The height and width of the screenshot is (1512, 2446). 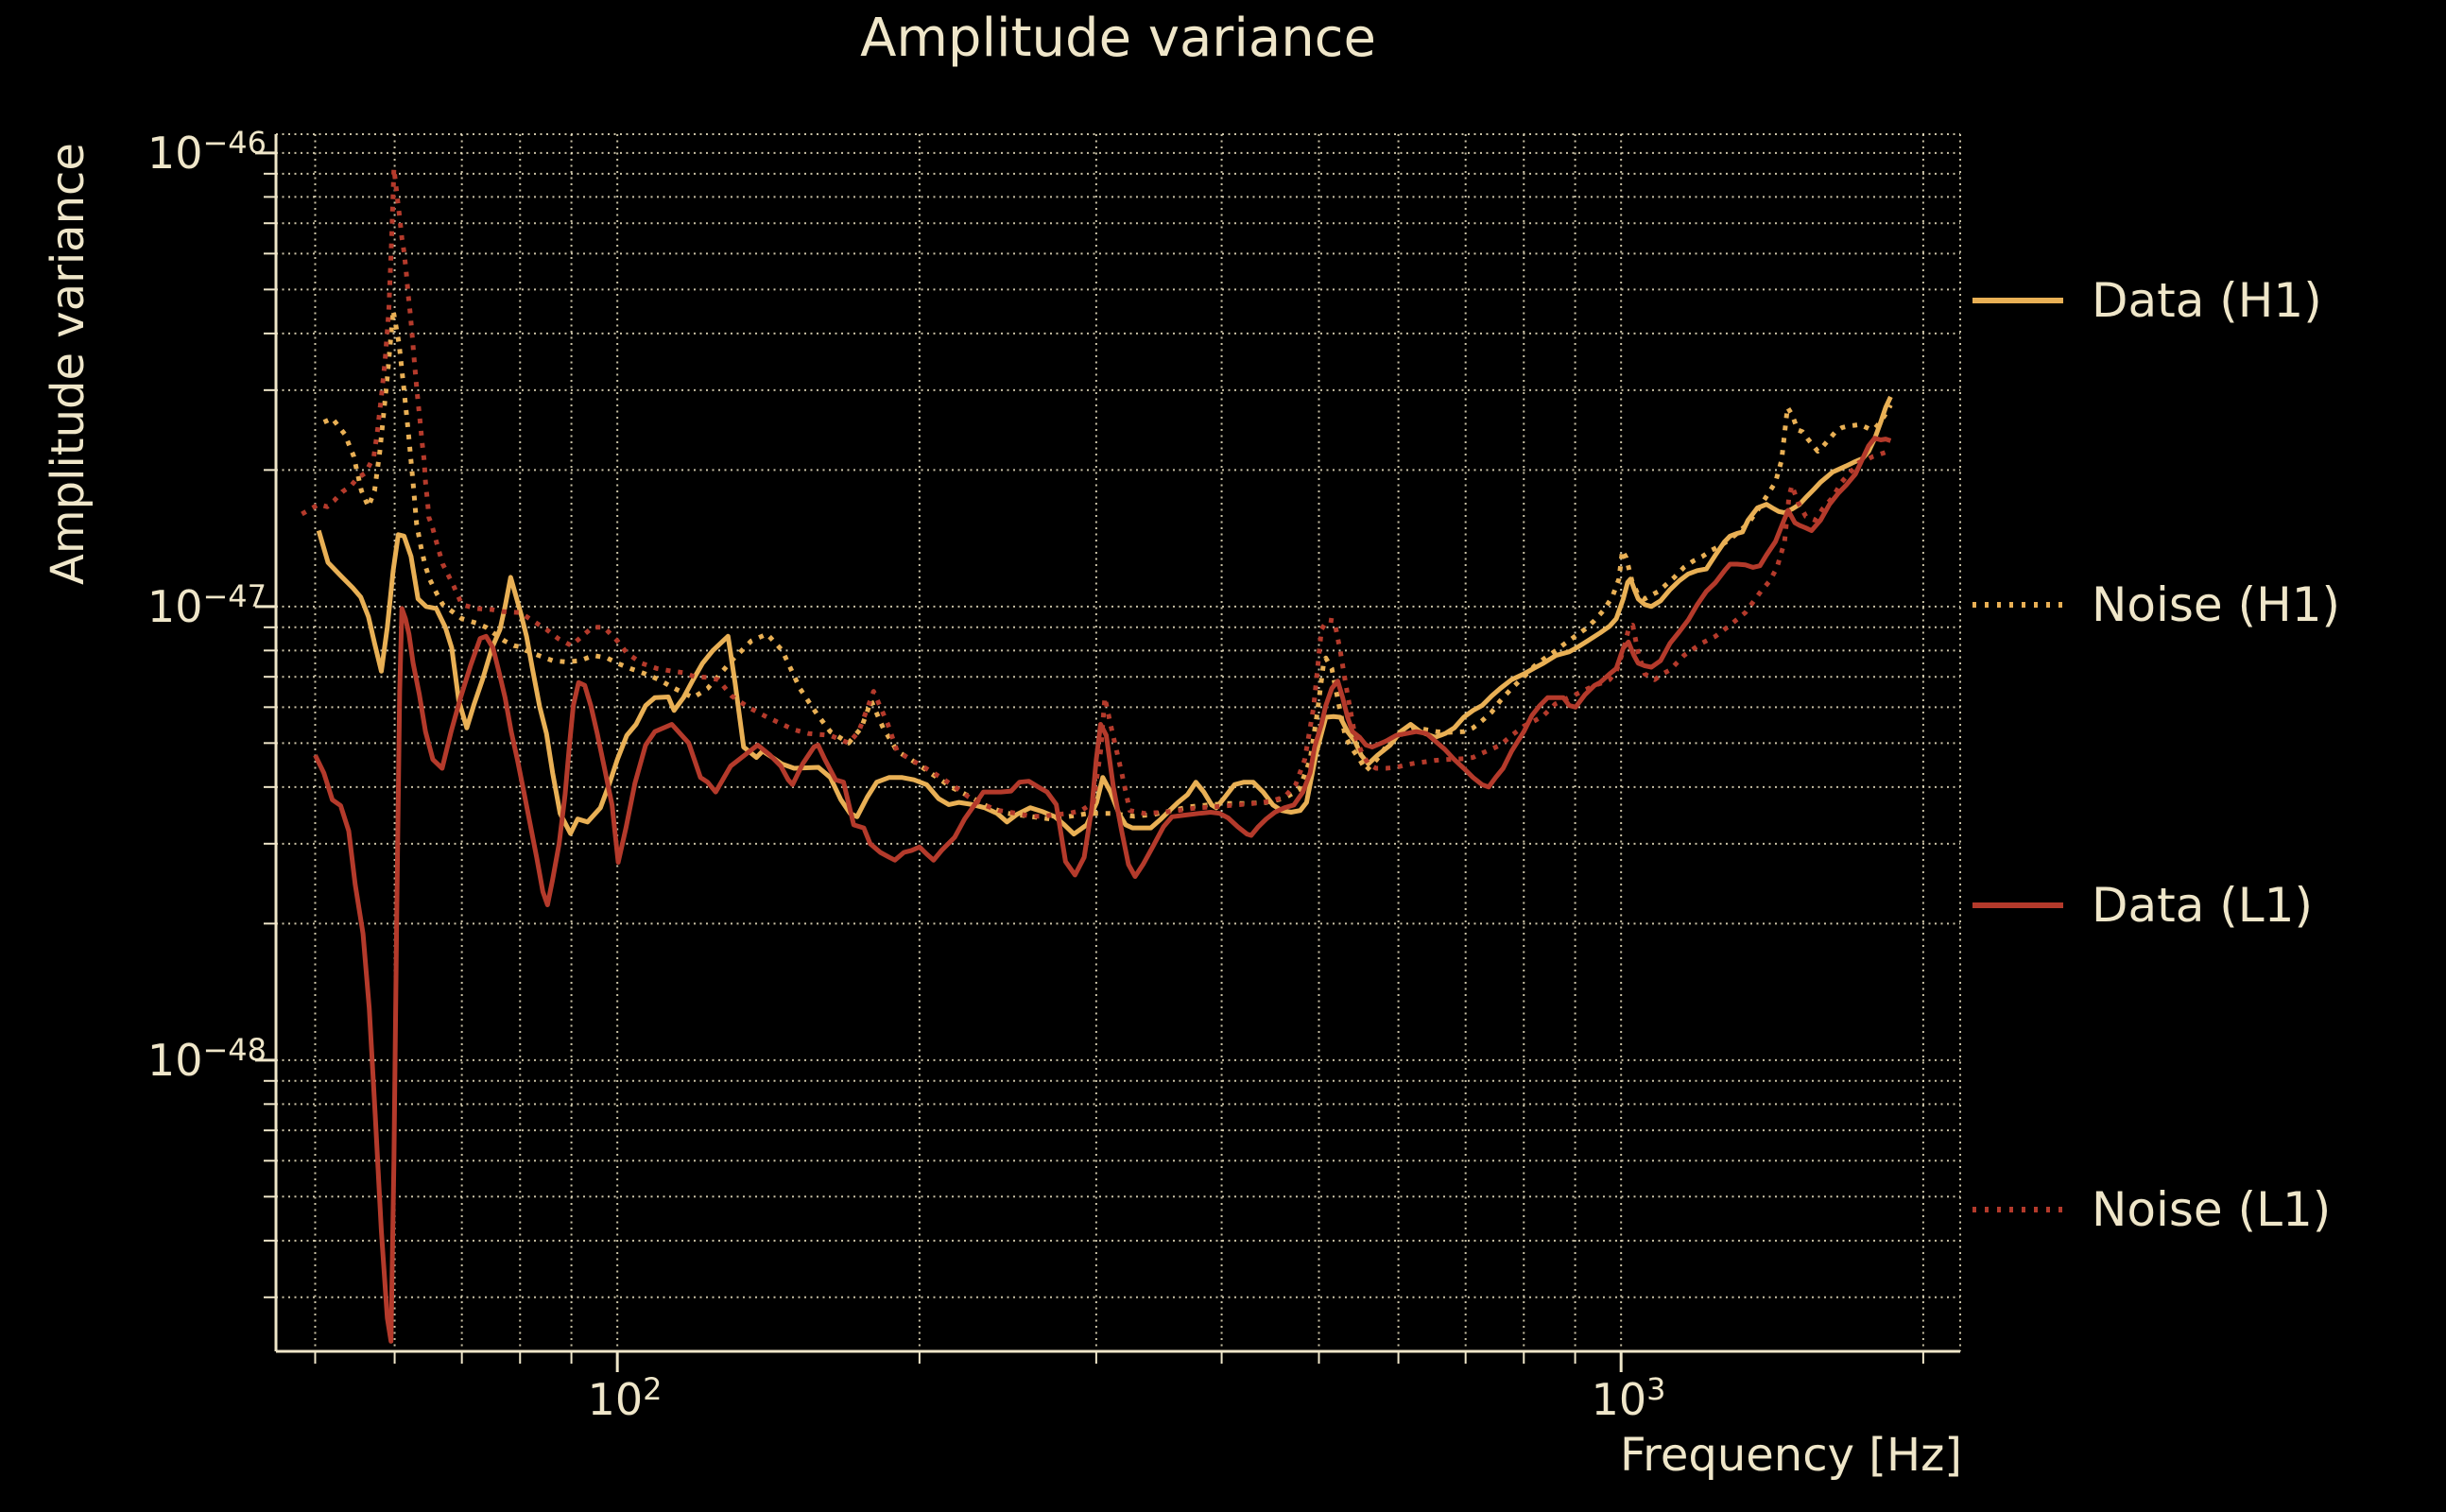 What do you see at coordinates (207, 604) in the screenshot?
I see `y-tick-label-1e-47: 10−47` at bounding box center [207, 604].